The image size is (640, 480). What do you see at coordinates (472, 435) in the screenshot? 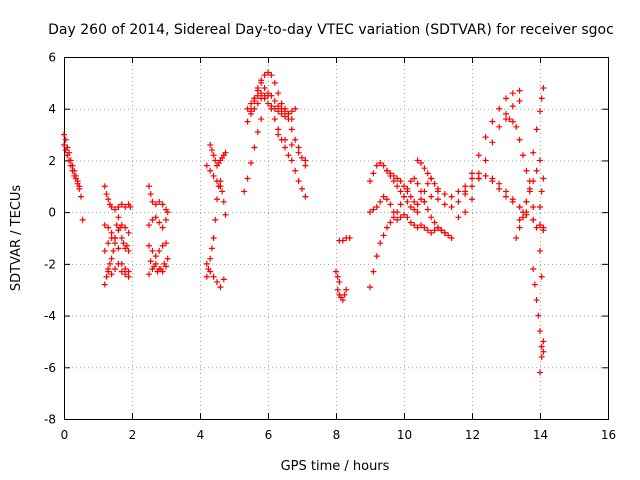
I see `x-tick-label: 12` at bounding box center [472, 435].